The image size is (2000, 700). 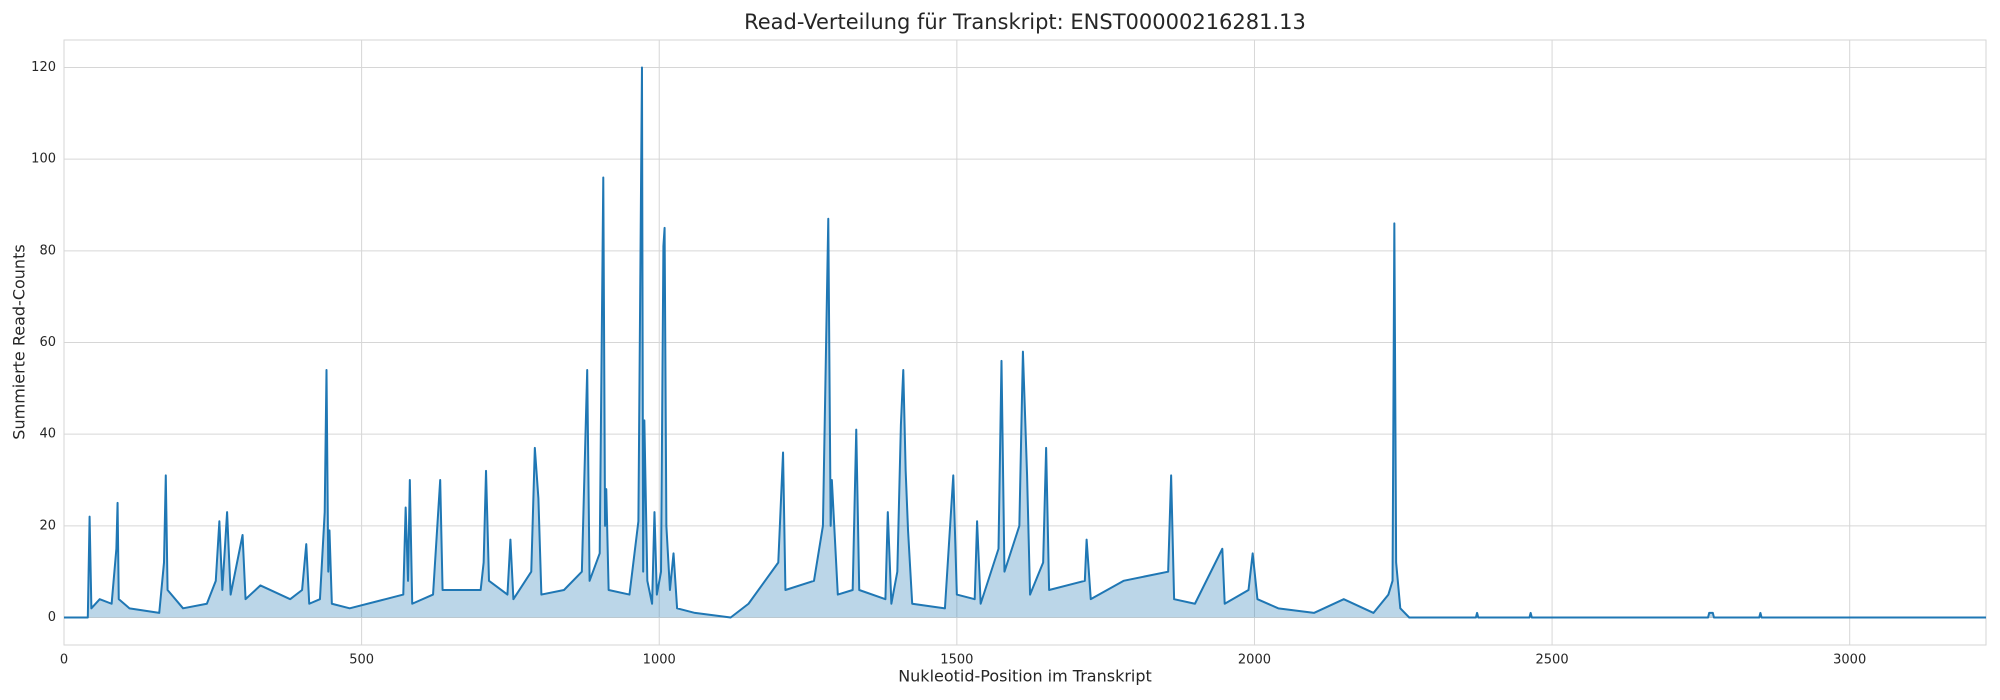 What do you see at coordinates (659, 660) in the screenshot?
I see `x-tick-label: 1000` at bounding box center [659, 660].